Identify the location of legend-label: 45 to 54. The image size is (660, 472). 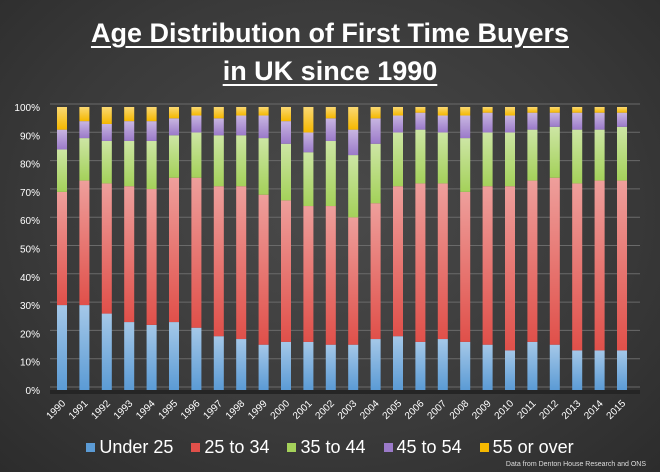
(429, 447).